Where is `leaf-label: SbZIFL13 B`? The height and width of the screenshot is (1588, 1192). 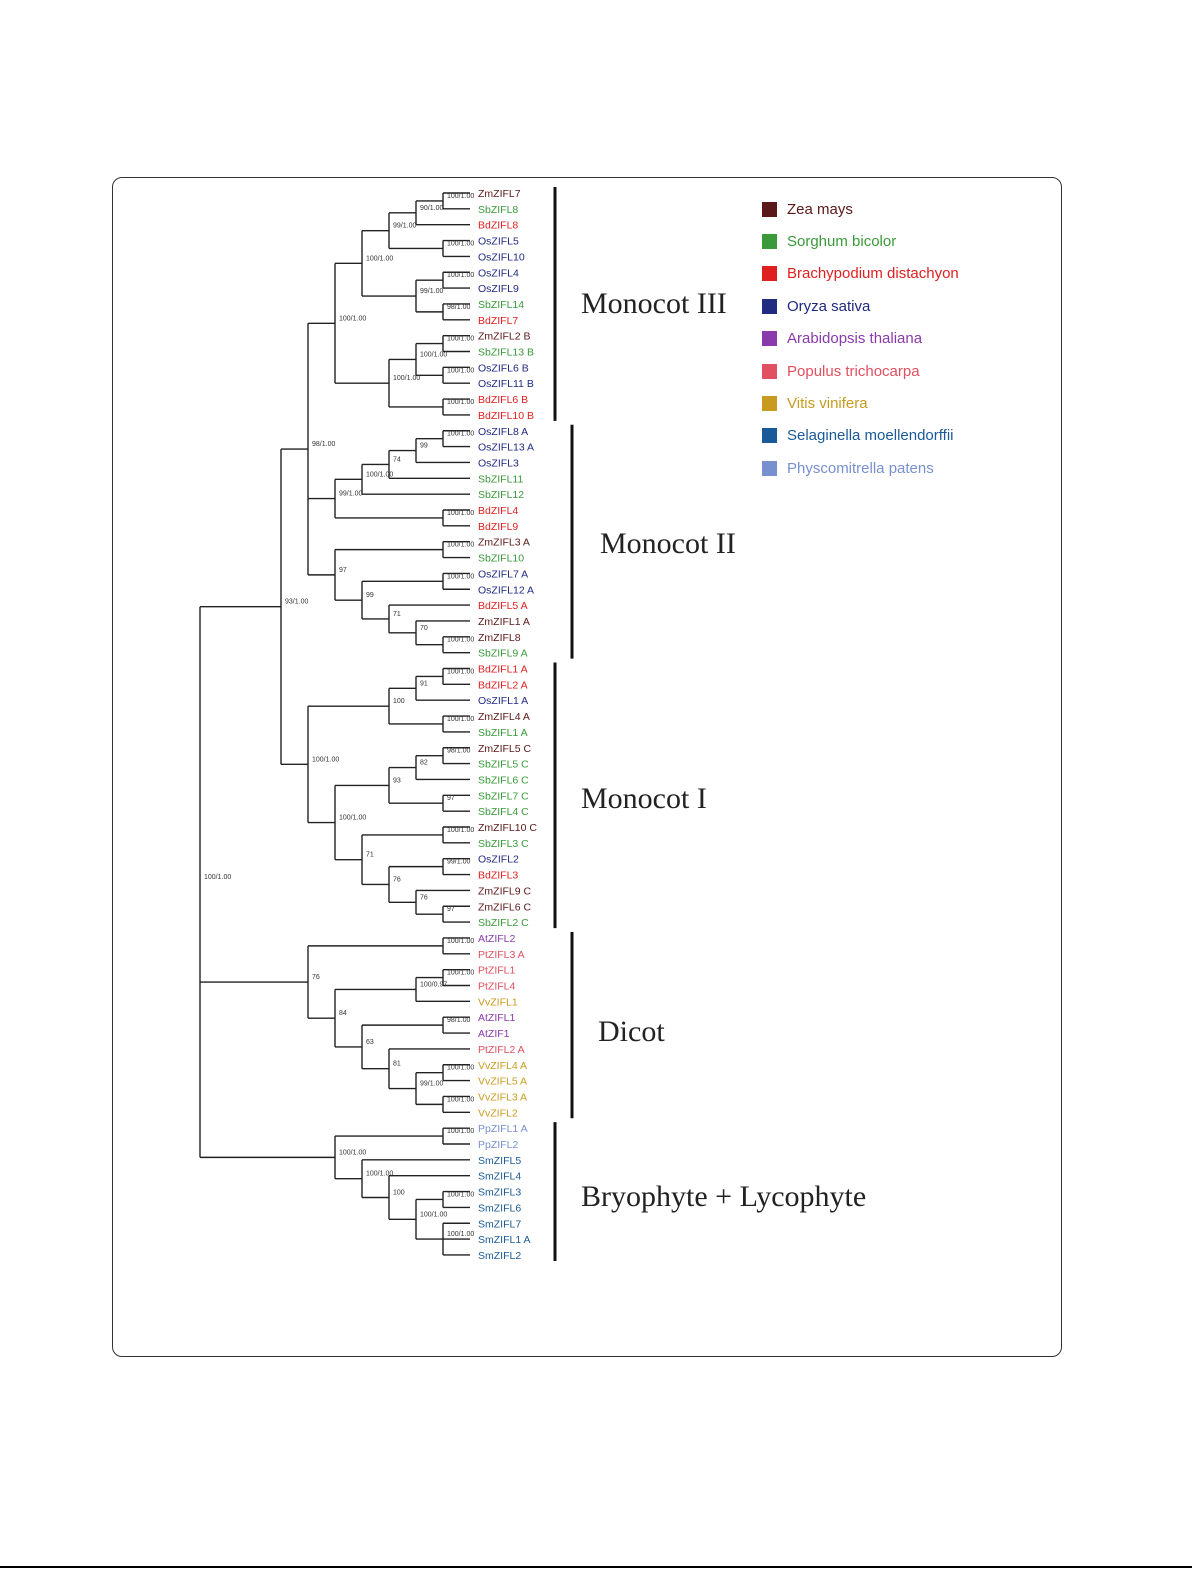 leaf-label: SbZIFL13 B is located at coordinates (506, 353).